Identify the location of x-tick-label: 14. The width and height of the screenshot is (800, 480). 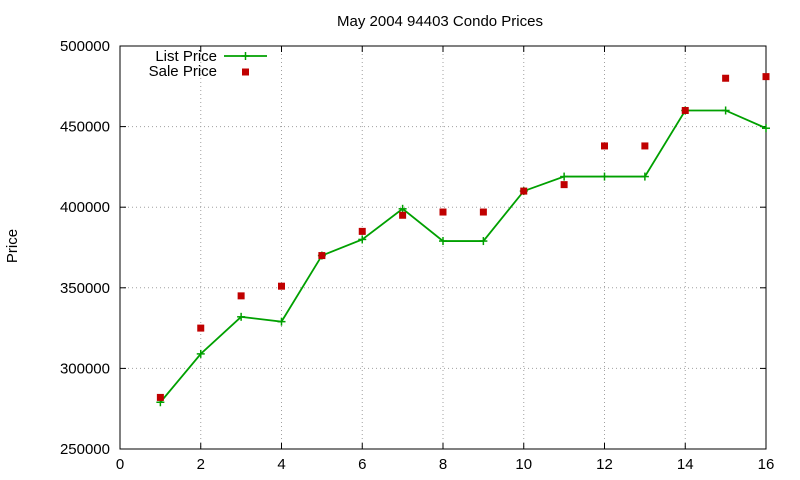
(685, 464).